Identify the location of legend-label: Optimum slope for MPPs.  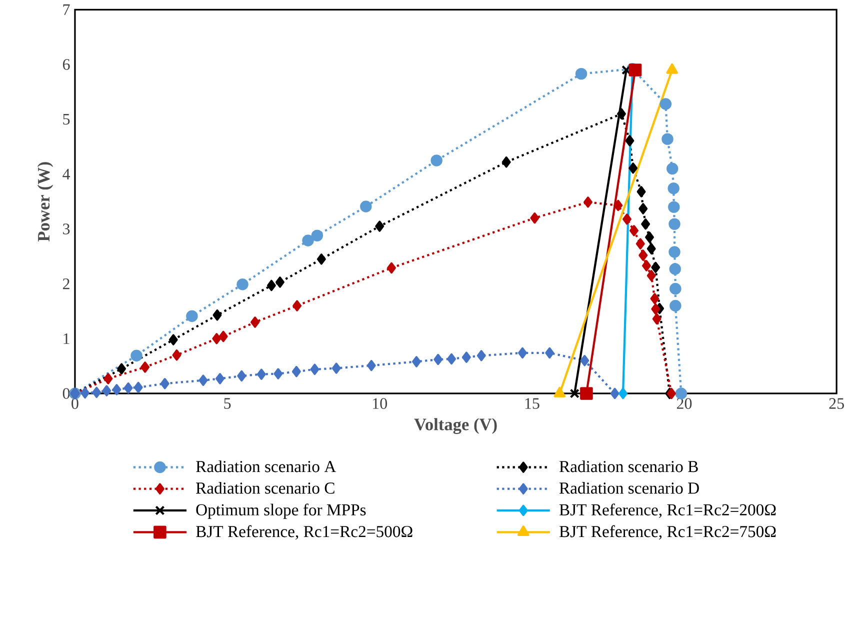
(281, 511).